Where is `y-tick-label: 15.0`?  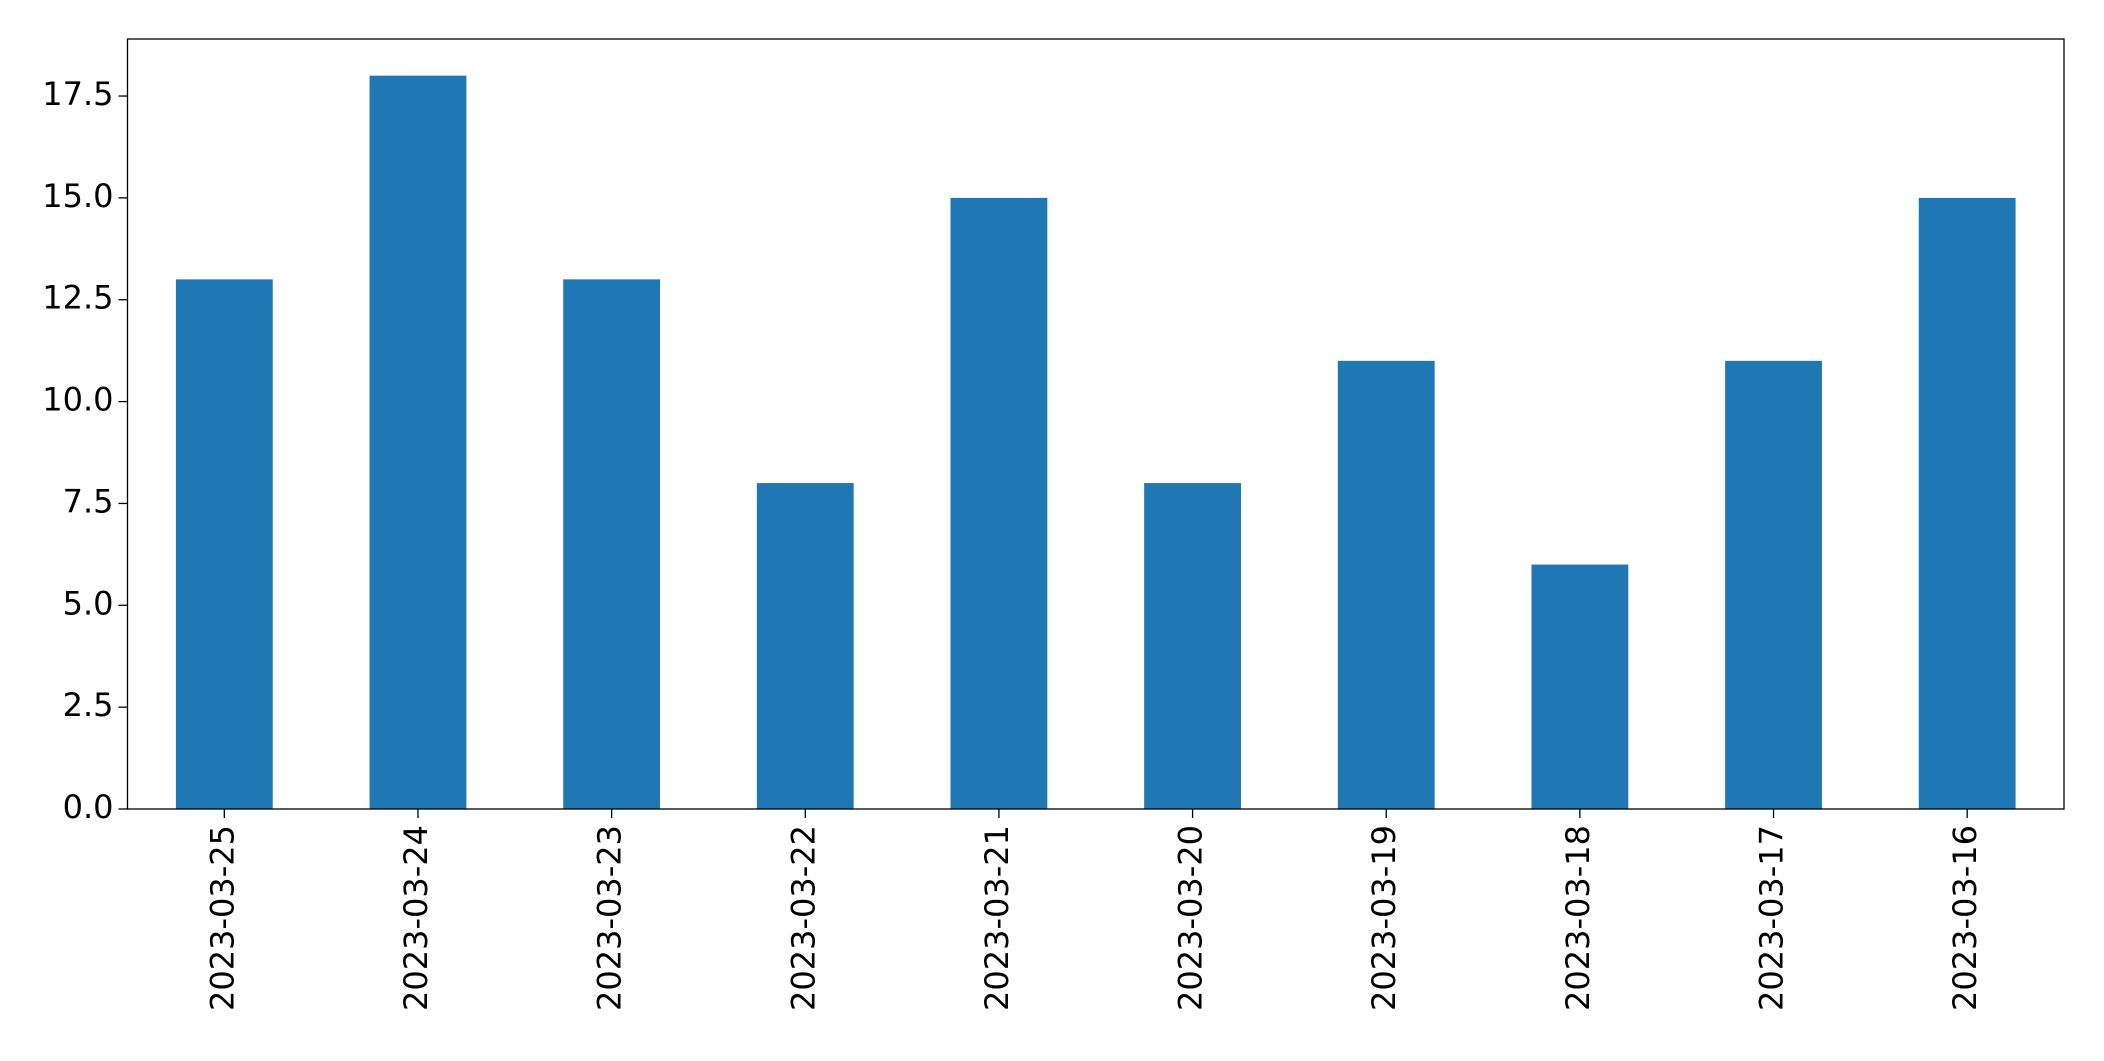
y-tick-label: 15.0 is located at coordinates (77, 196).